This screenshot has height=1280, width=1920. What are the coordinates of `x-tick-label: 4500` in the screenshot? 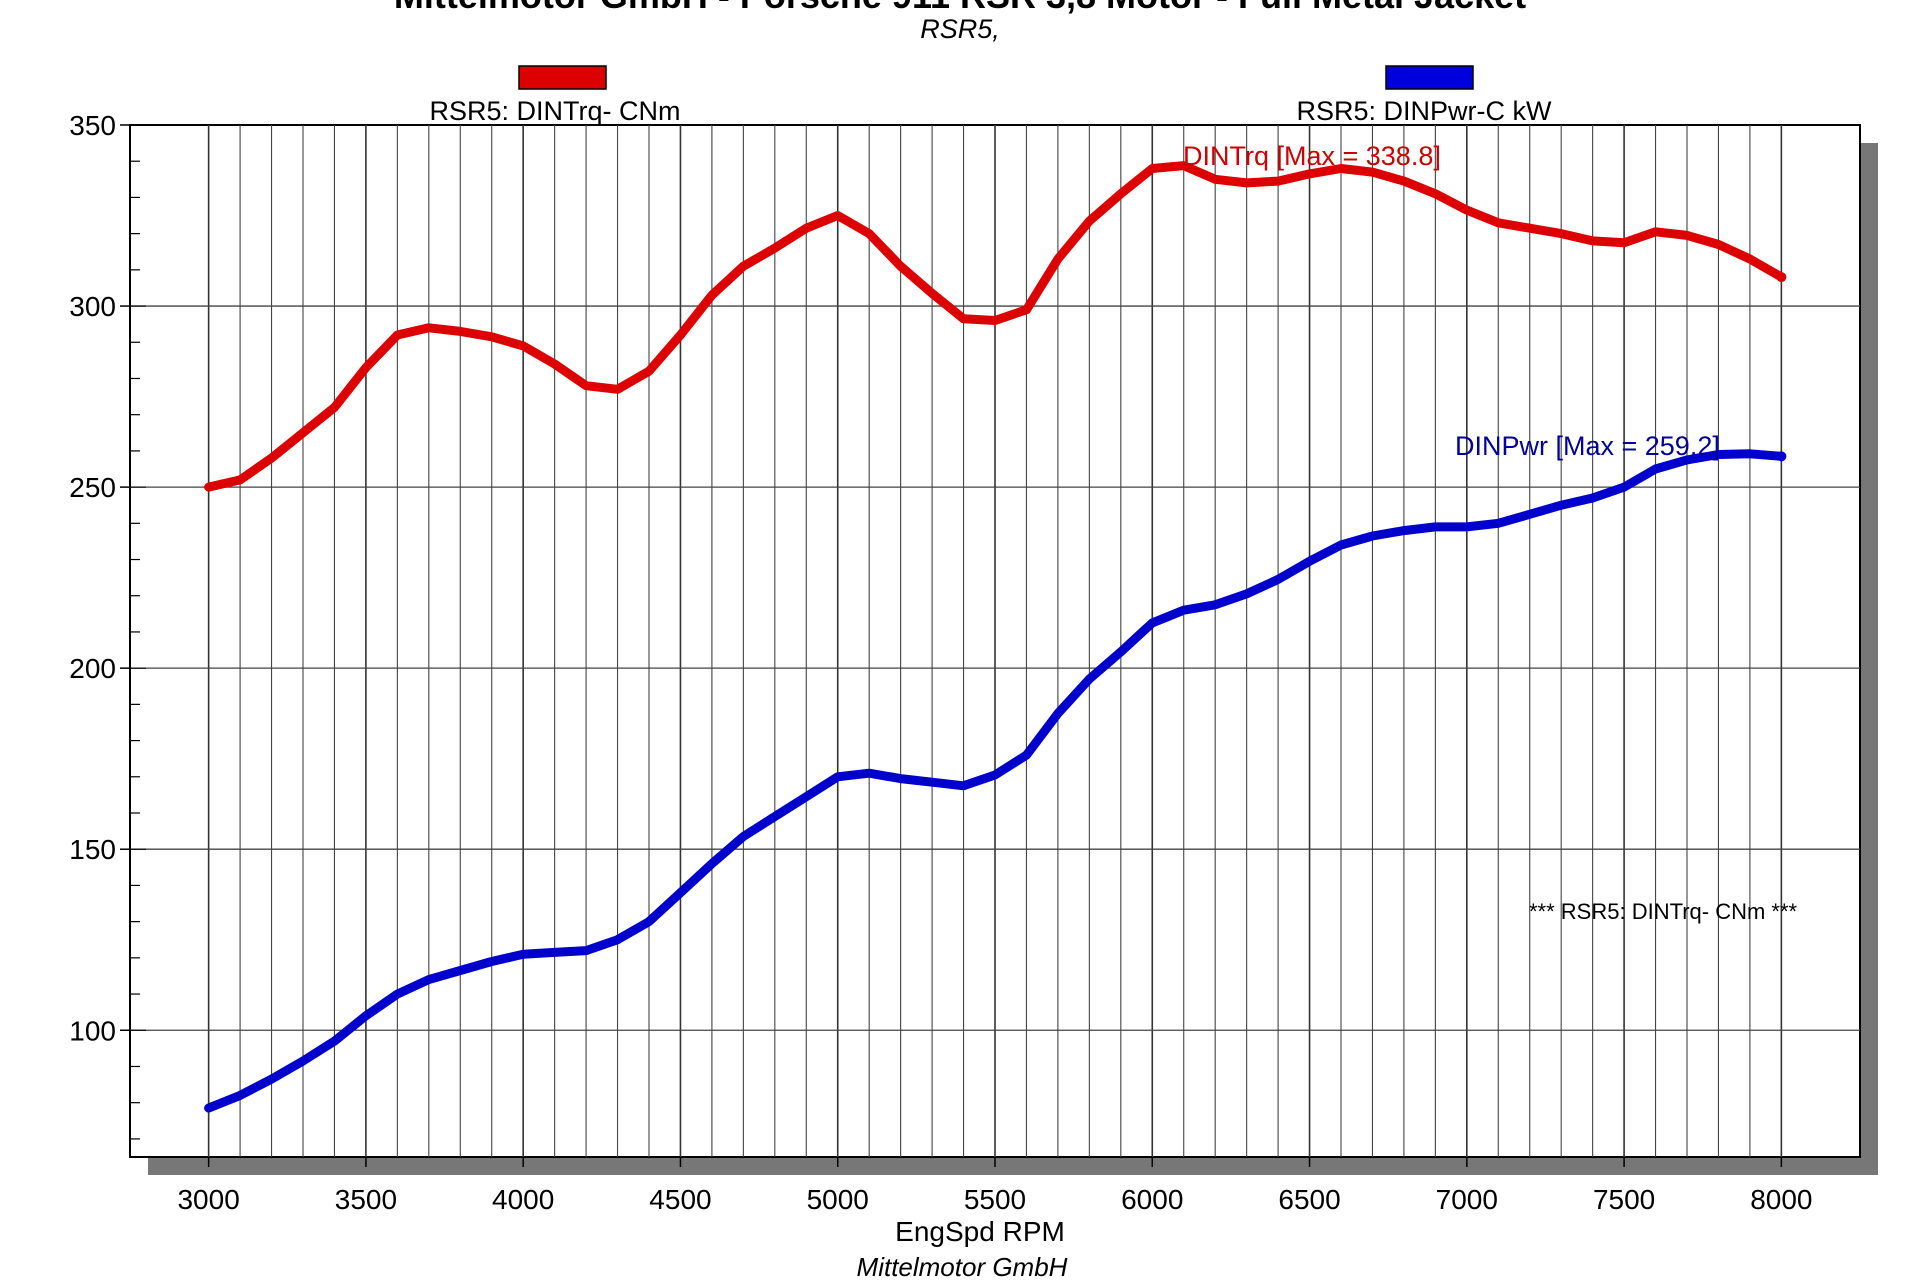 It's located at (680, 1199).